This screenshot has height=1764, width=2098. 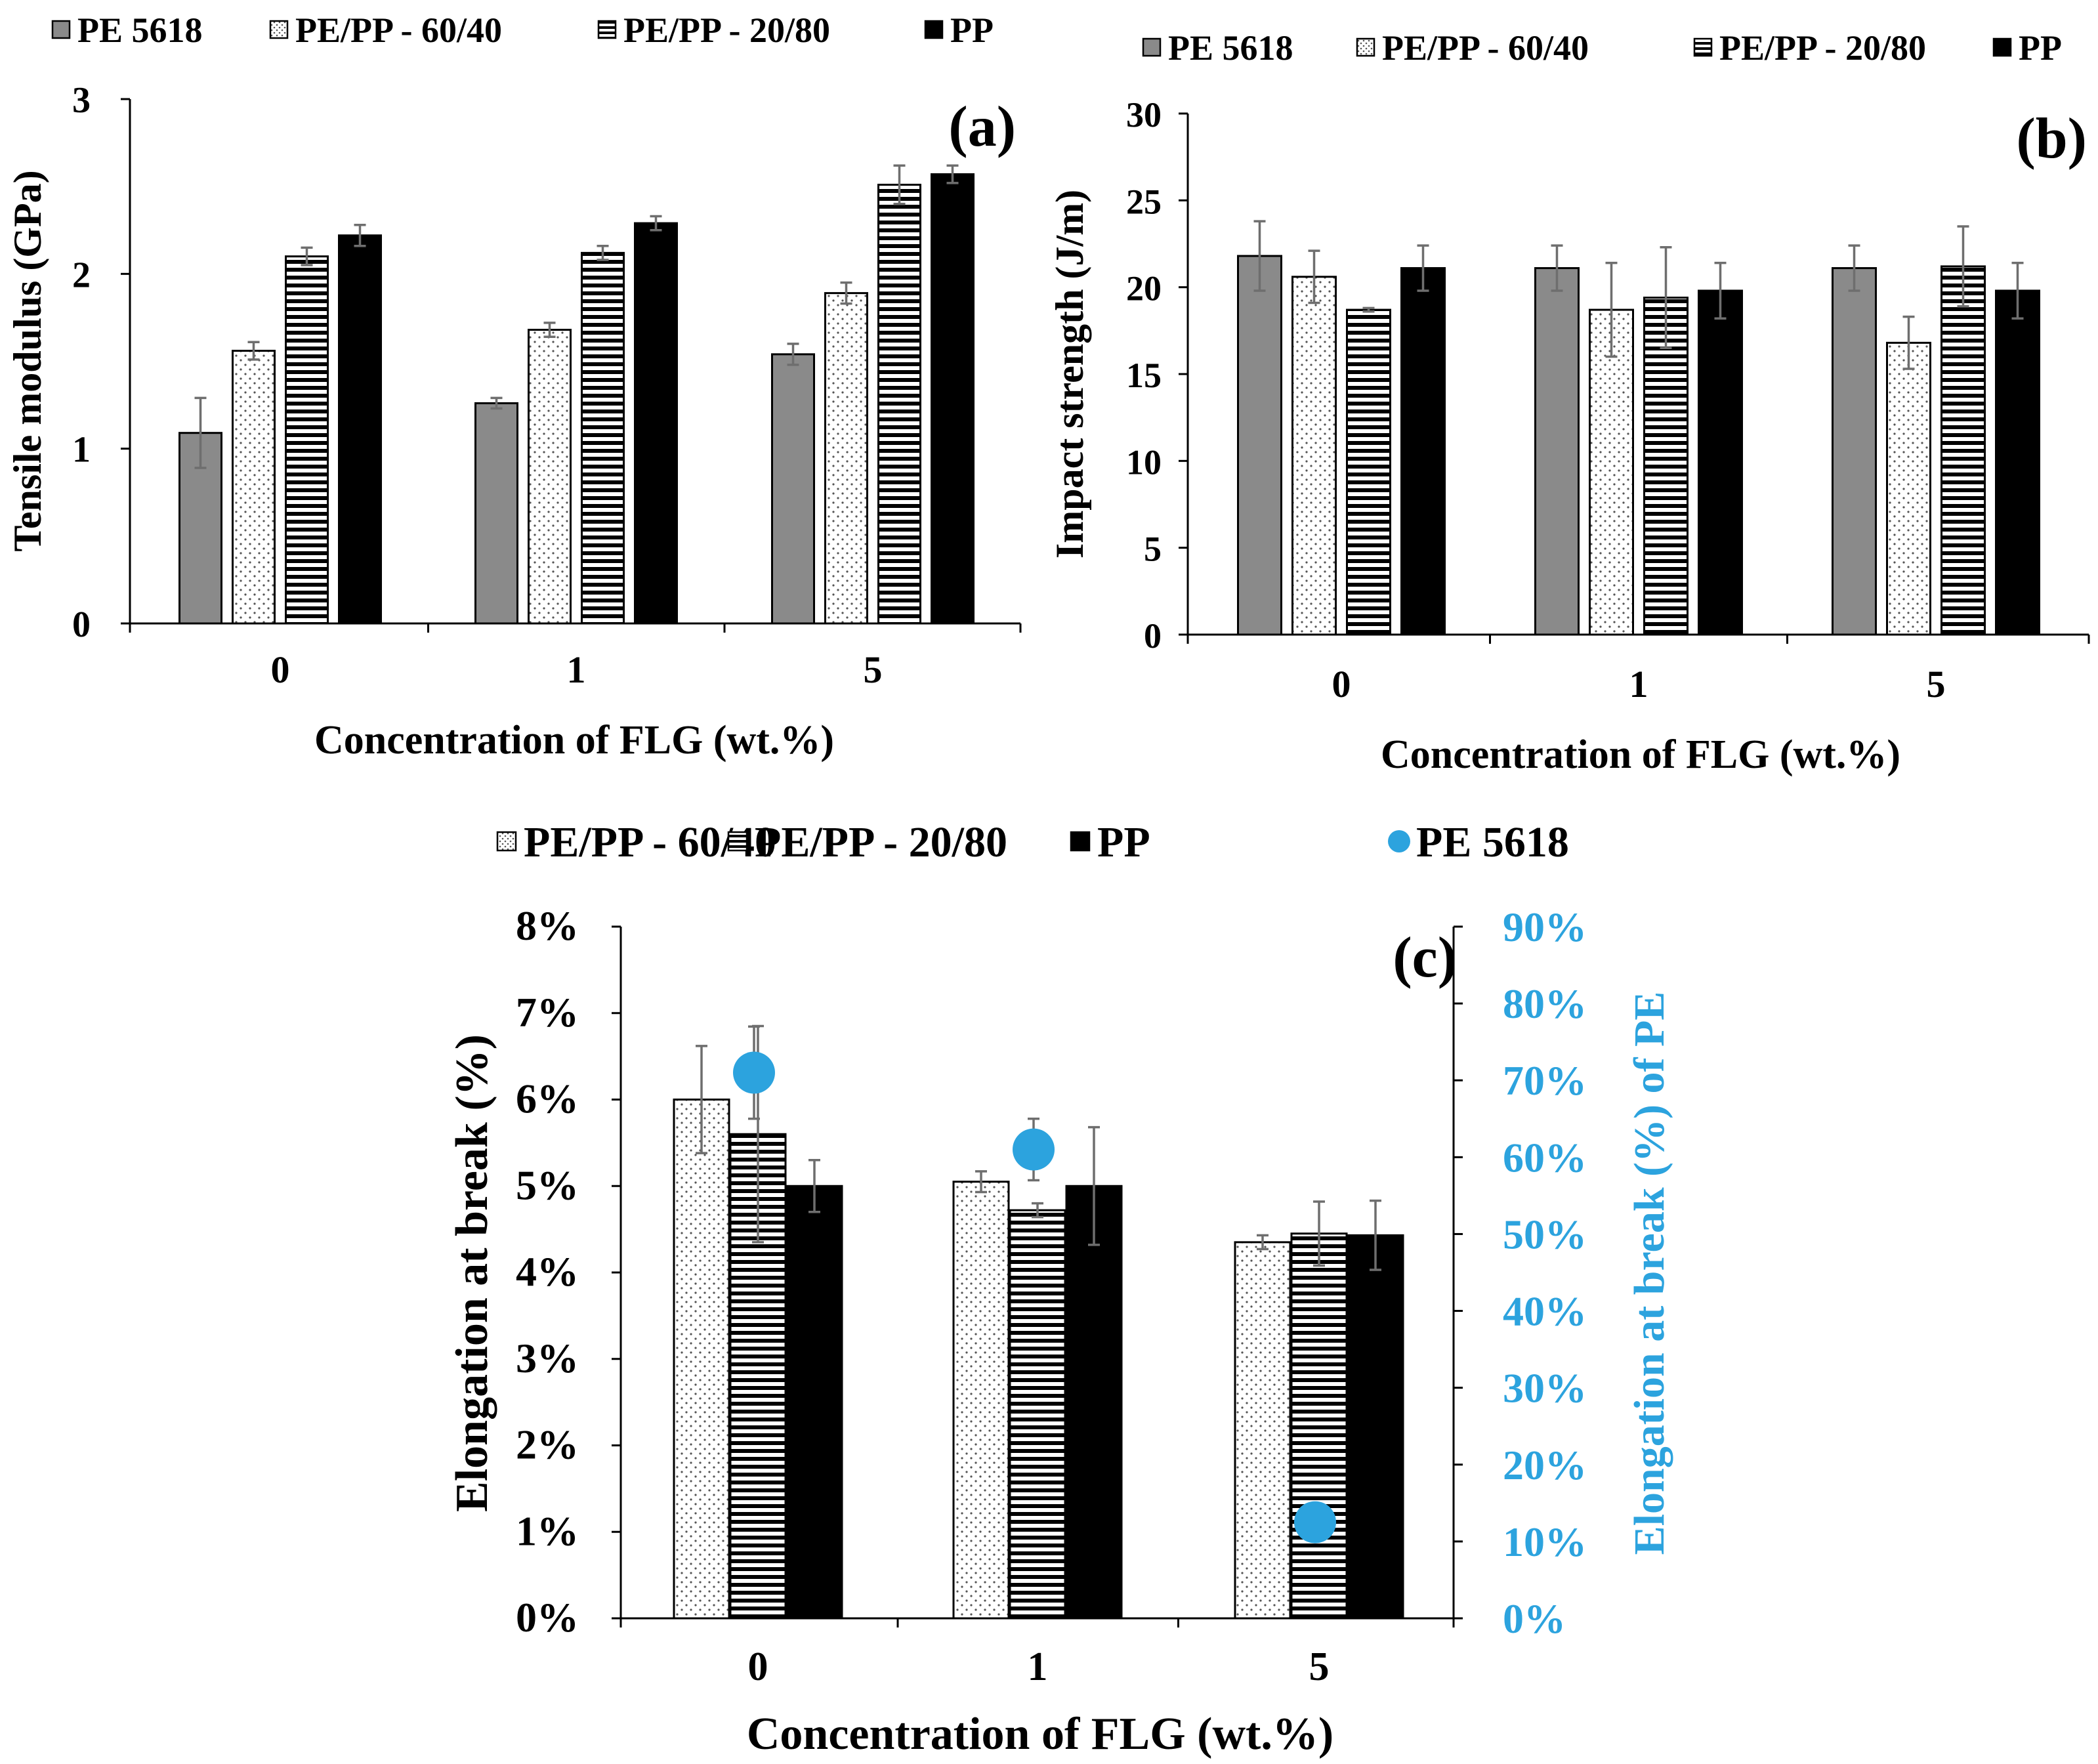 I want to click on panel-c-secondary-y-axis-title: Elongation at break (%) of PE, so click(x=1649, y=1273).